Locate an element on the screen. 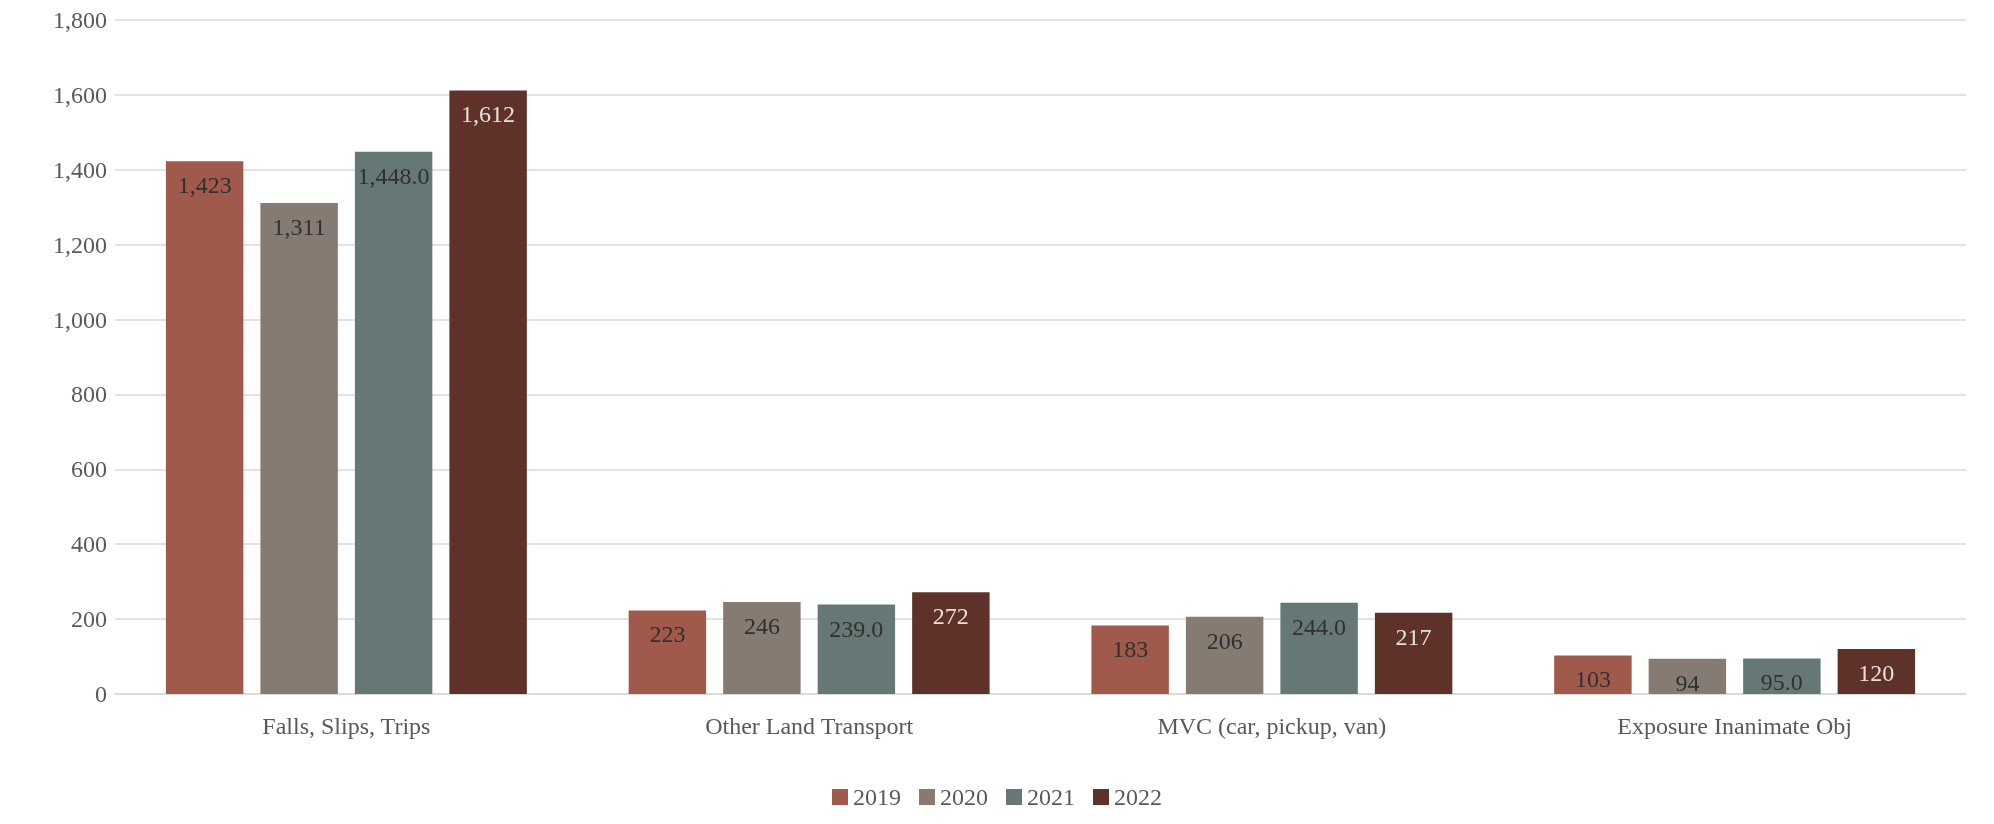 This screenshot has width=1994, height=824. y-tick-label: 600 is located at coordinates (89, 469).